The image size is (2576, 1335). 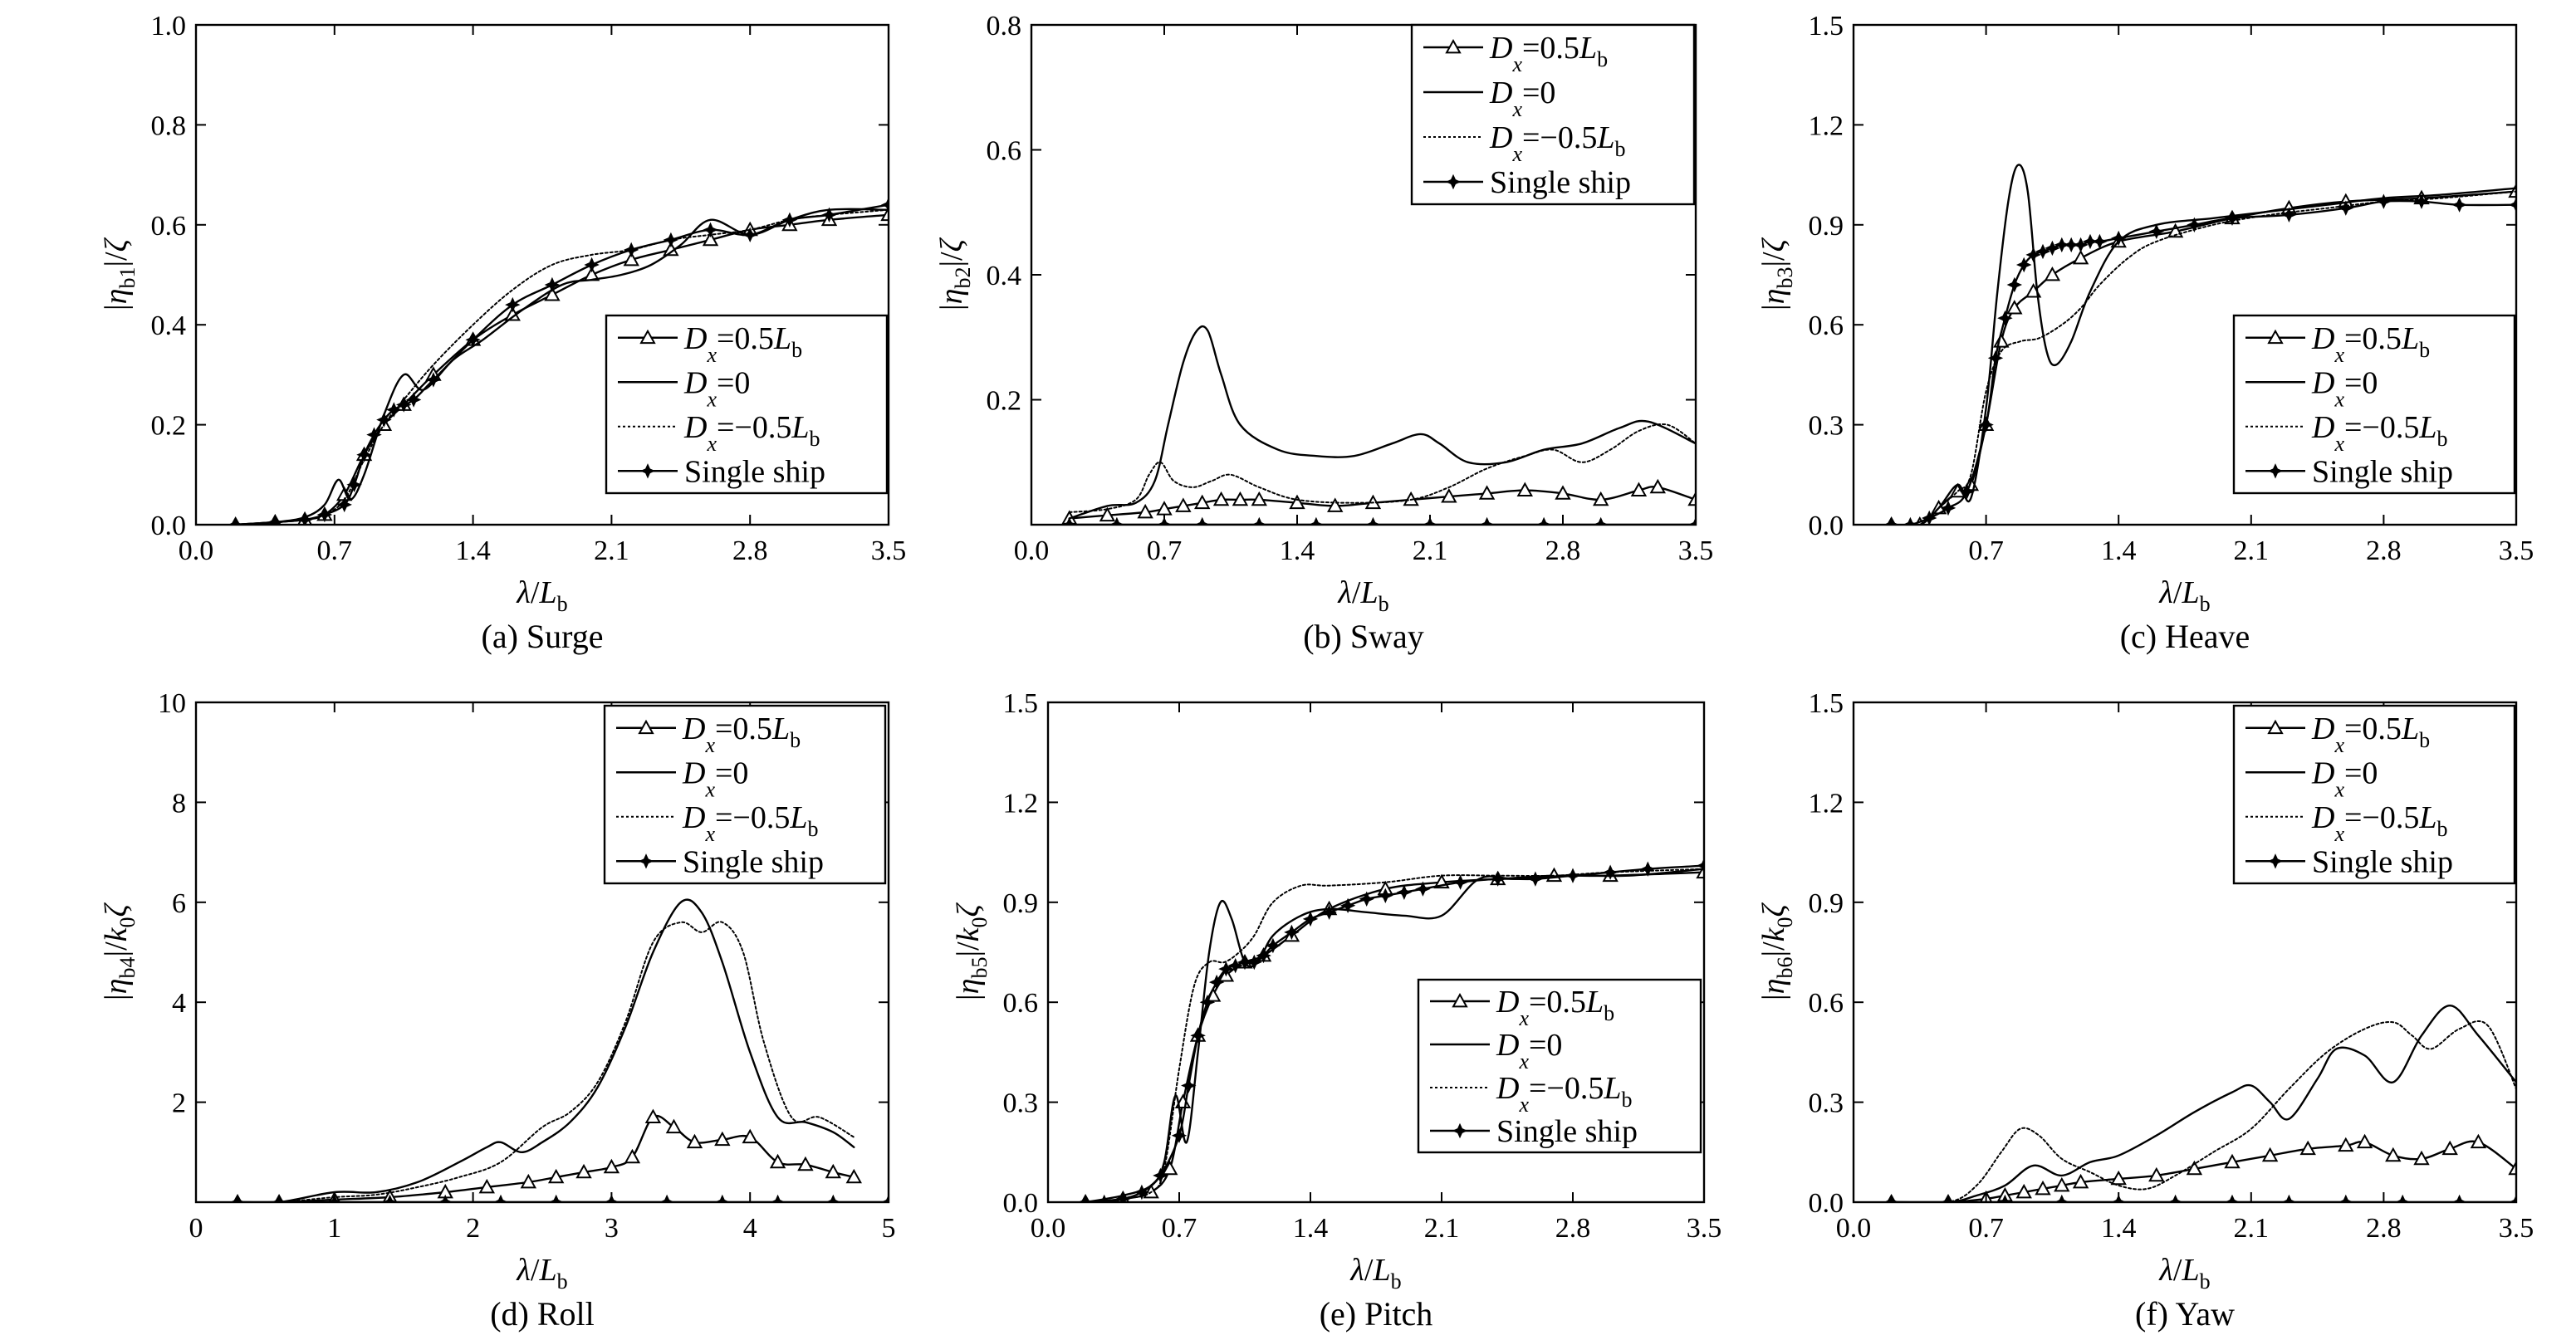 What do you see at coordinates (541, 1273) in the screenshot?
I see `x-axis-label: λ/Lb` at bounding box center [541, 1273].